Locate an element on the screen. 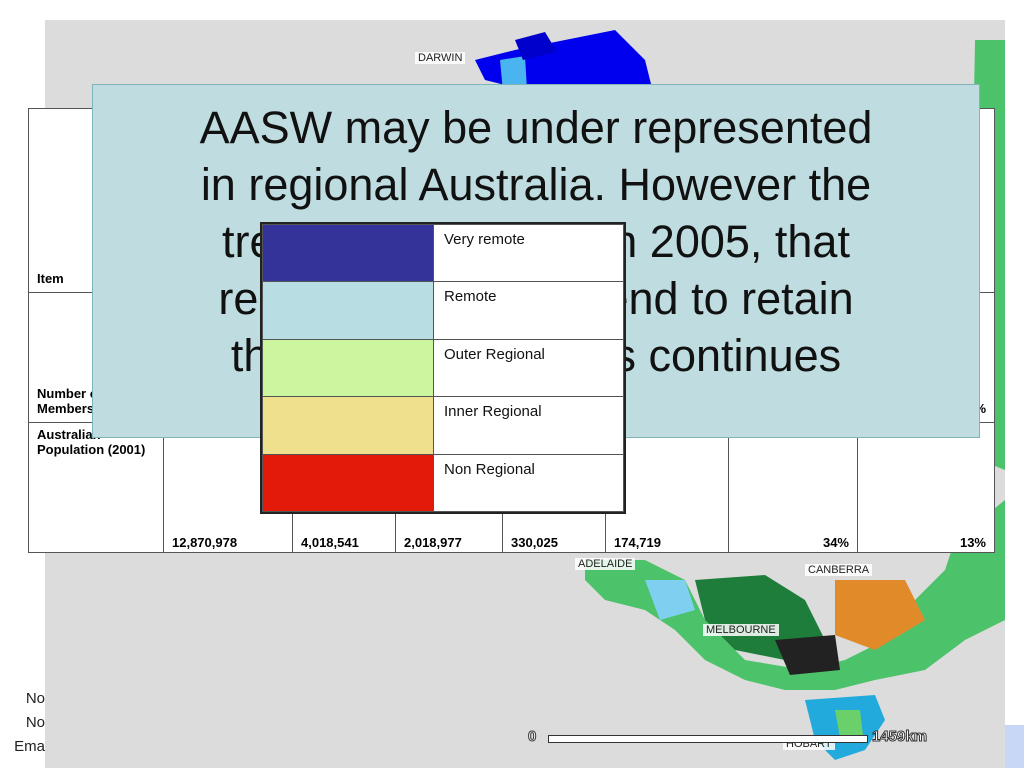  map-region-darwin-area is located at coordinates (513, 74).